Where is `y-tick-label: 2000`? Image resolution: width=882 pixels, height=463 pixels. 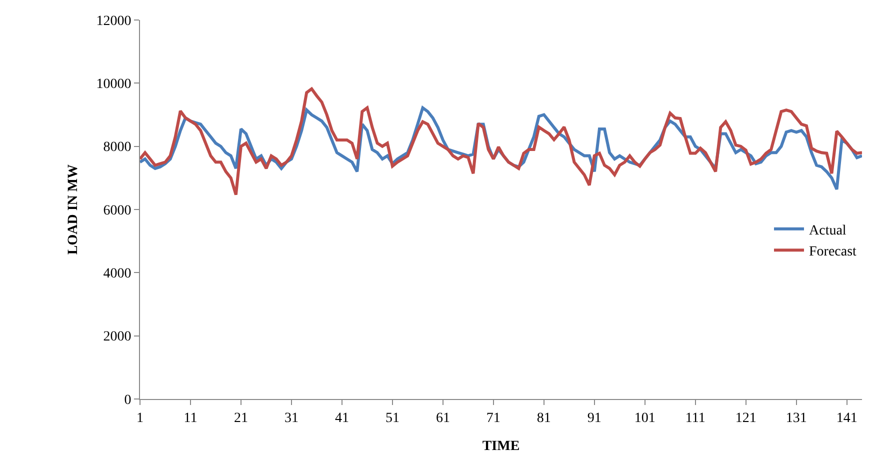
y-tick-label: 2000 is located at coordinates (117, 337).